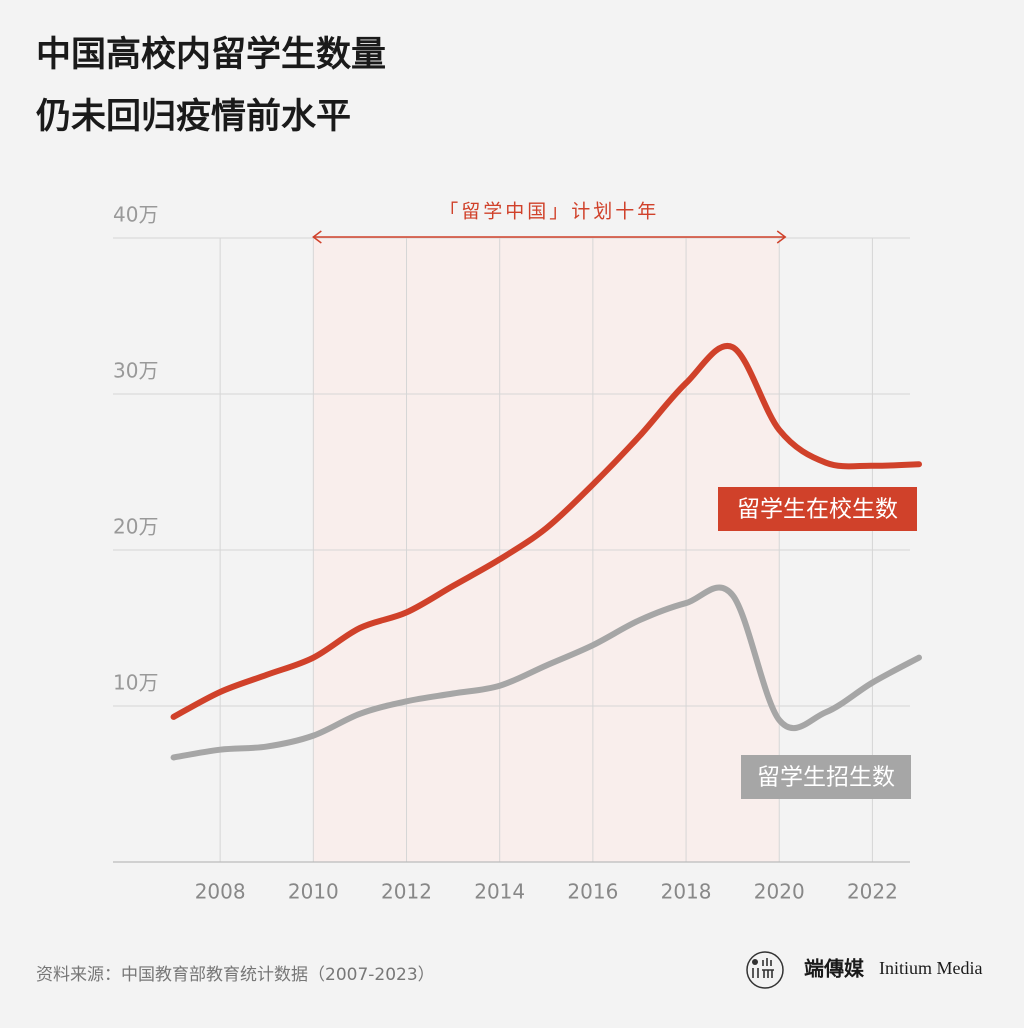  I want to click on brand-en: Initium Media, so click(930, 968).